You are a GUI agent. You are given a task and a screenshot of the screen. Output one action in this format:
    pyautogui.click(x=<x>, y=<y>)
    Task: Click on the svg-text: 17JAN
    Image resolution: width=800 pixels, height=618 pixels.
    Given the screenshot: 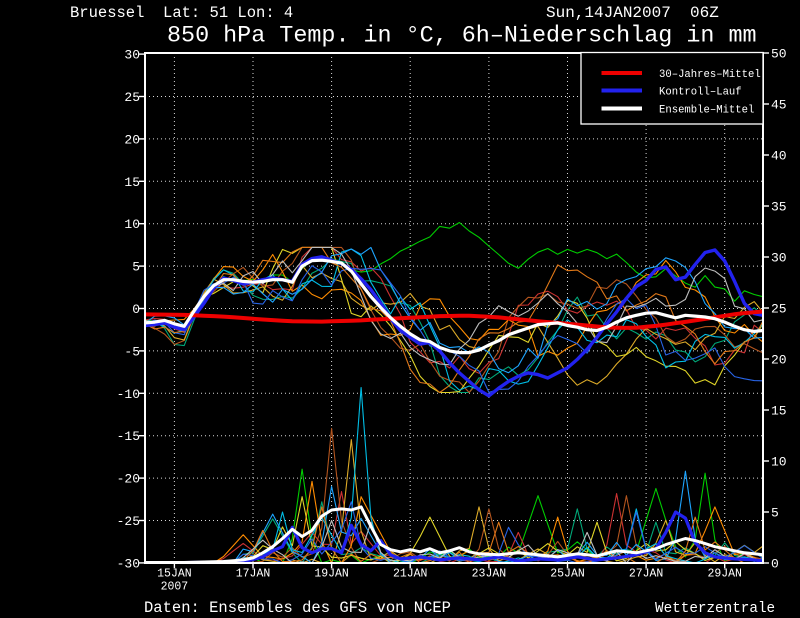 What is the action you would take?
    pyautogui.click(x=253, y=574)
    